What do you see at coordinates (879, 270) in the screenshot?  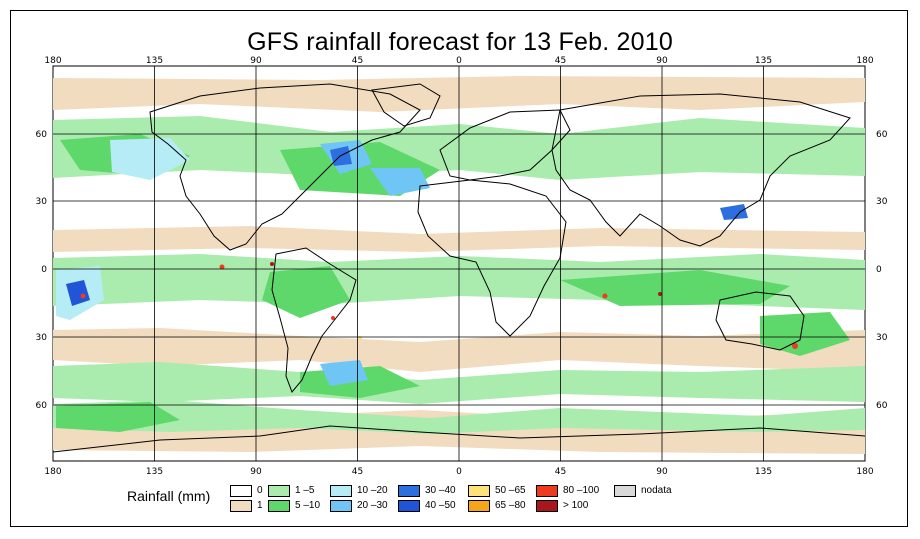 I see `lat-tick-right: 0` at bounding box center [879, 270].